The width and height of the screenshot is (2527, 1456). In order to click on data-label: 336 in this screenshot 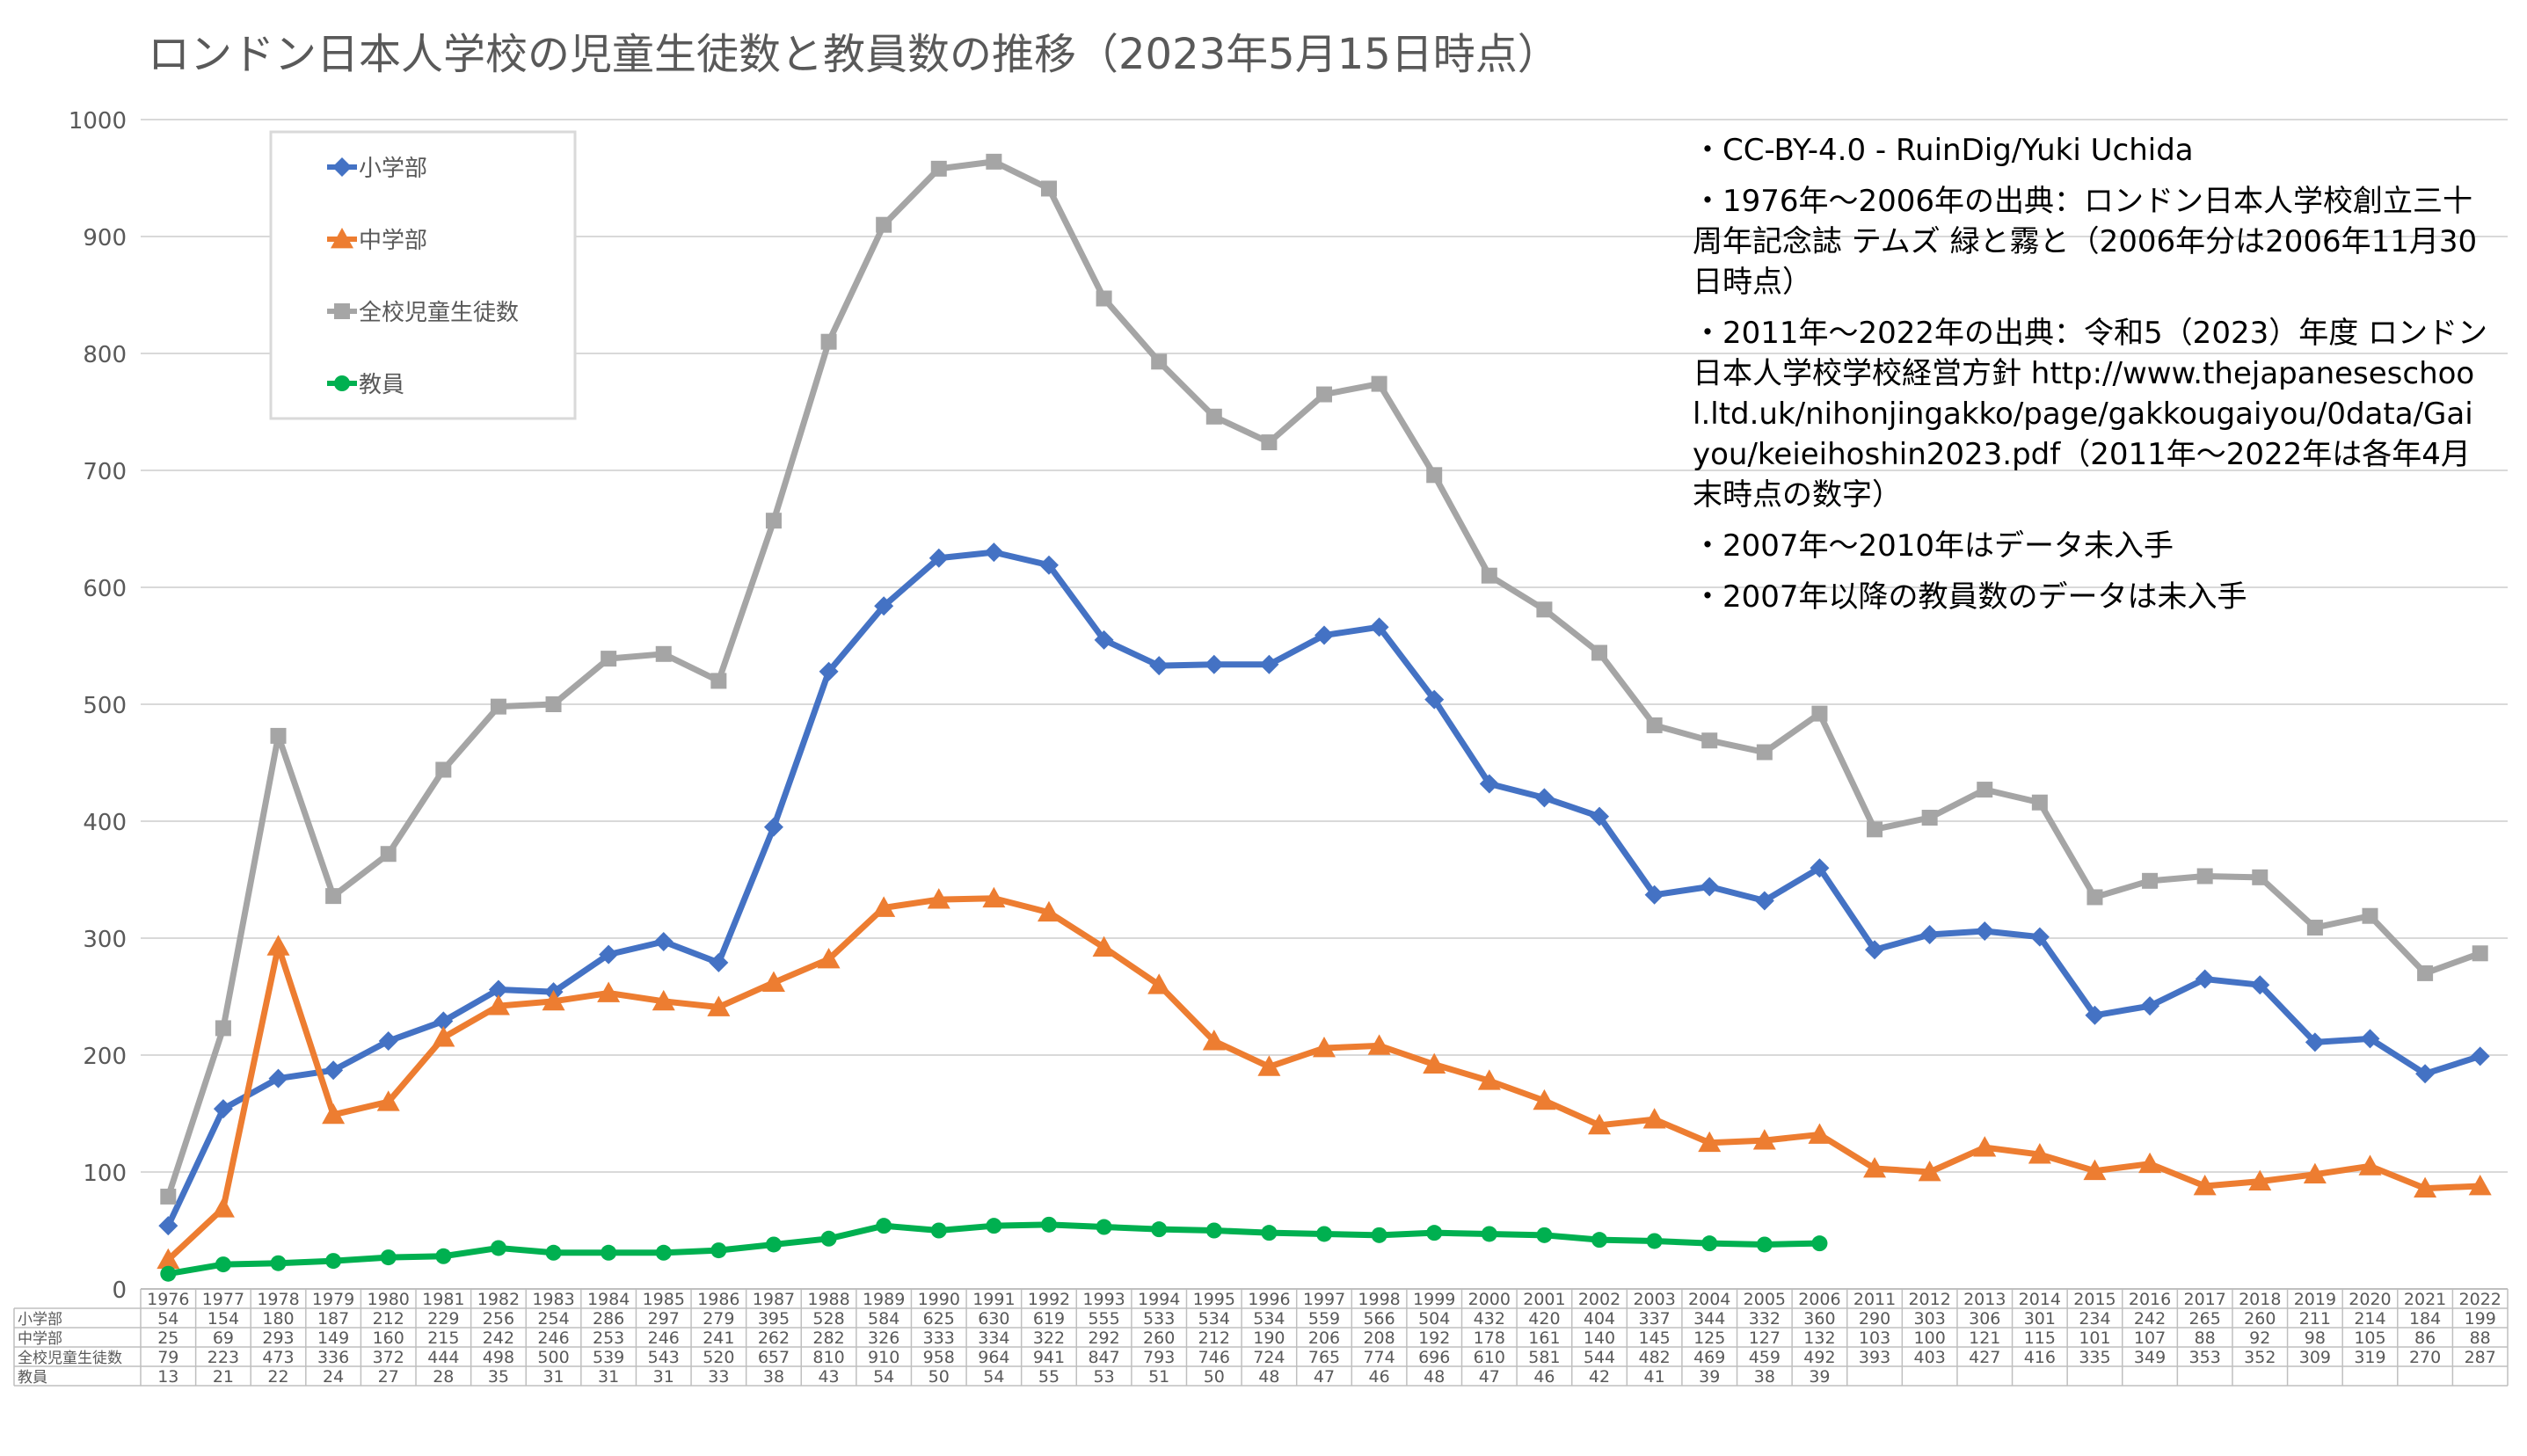, I will do `click(333, 1357)`.